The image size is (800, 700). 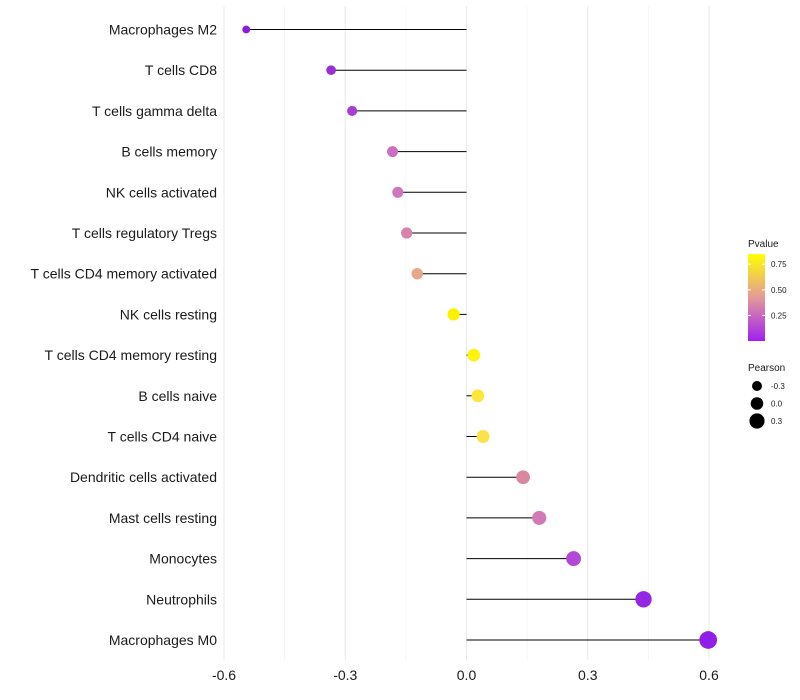 What do you see at coordinates (163, 30) in the screenshot?
I see `category-label: Macrophages M2` at bounding box center [163, 30].